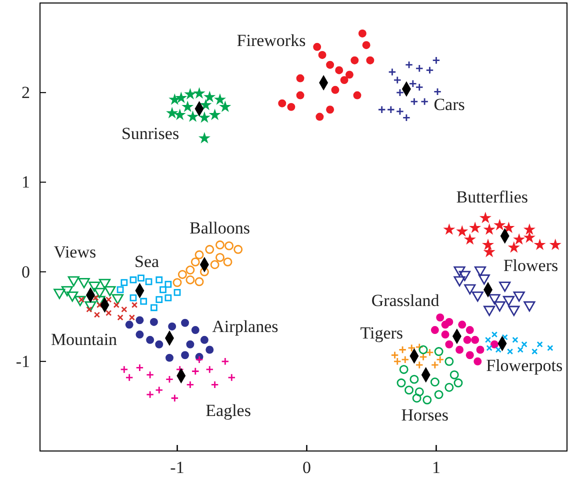  What do you see at coordinates (26, 92) in the screenshot?
I see `y-tick-label: 2` at bounding box center [26, 92].